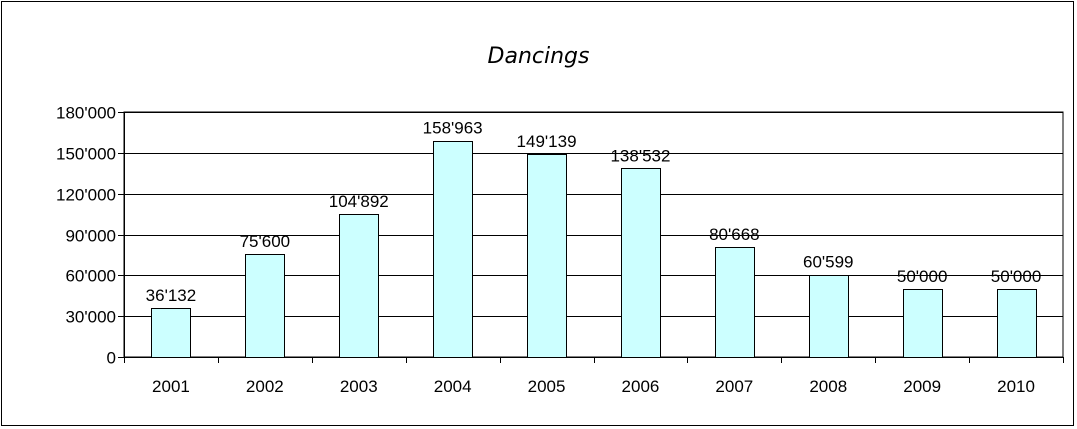 The width and height of the screenshot is (1077, 429). What do you see at coordinates (90, 236) in the screenshot?
I see `y-tick-label: 90'000` at bounding box center [90, 236].